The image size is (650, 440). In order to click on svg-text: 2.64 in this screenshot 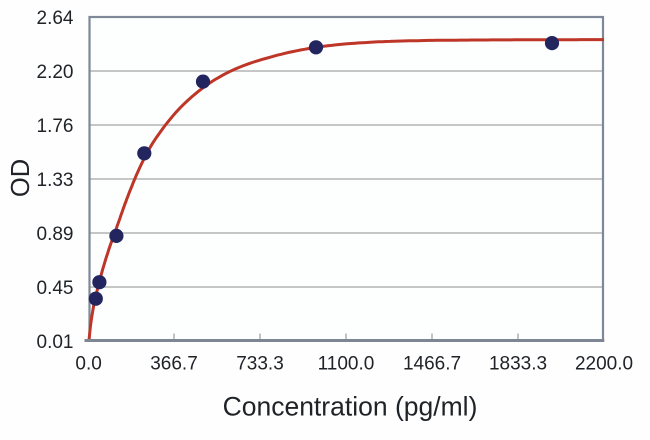, I will do `click(55, 18)`.